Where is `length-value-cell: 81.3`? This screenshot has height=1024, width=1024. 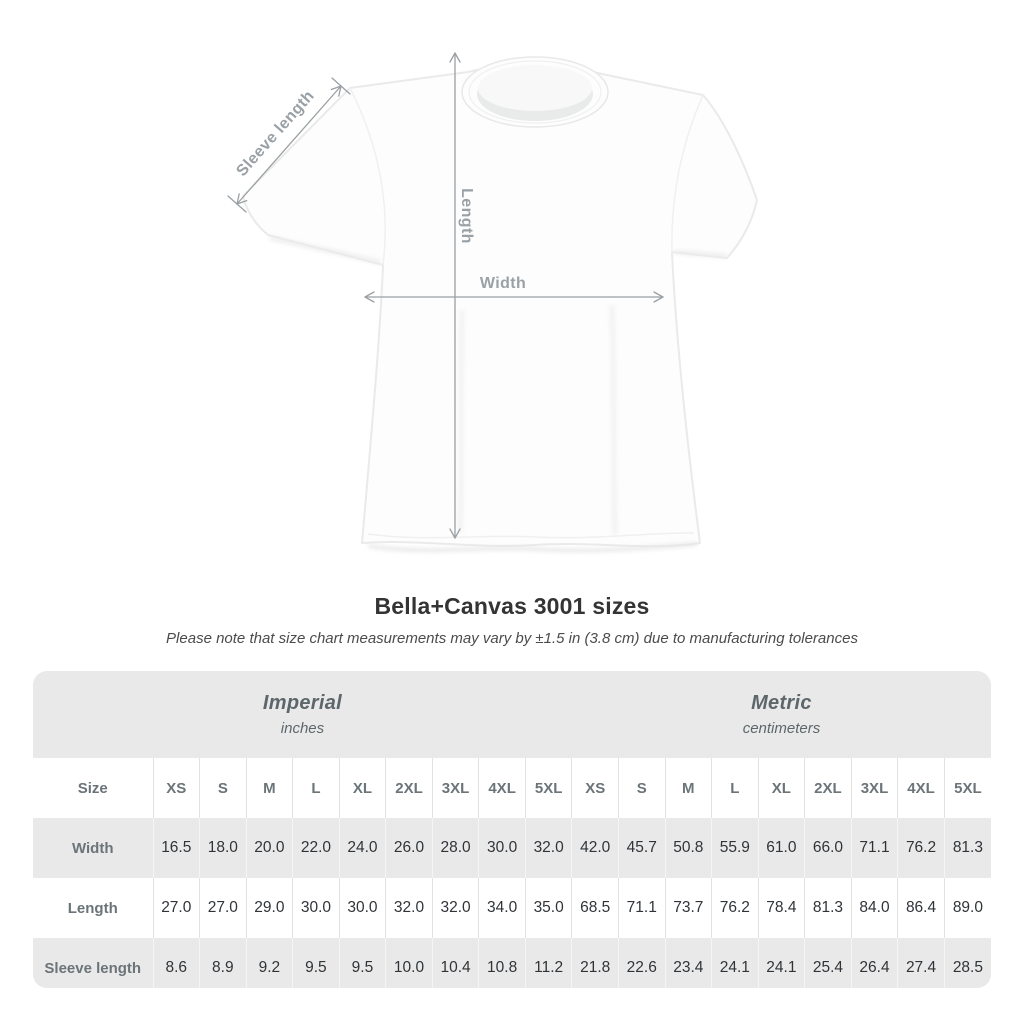 length-value-cell: 81.3 is located at coordinates (828, 908).